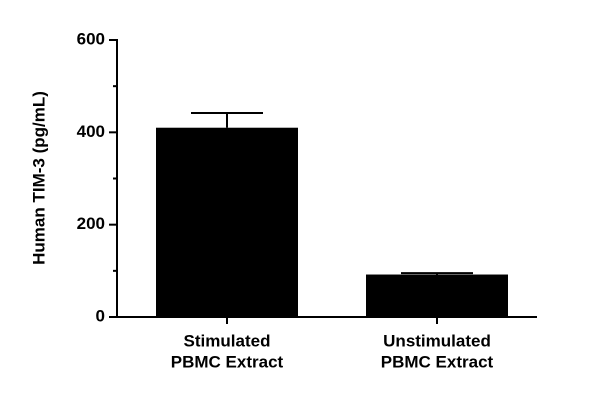  I want to click on y-tick-label: 600, so click(91, 38).